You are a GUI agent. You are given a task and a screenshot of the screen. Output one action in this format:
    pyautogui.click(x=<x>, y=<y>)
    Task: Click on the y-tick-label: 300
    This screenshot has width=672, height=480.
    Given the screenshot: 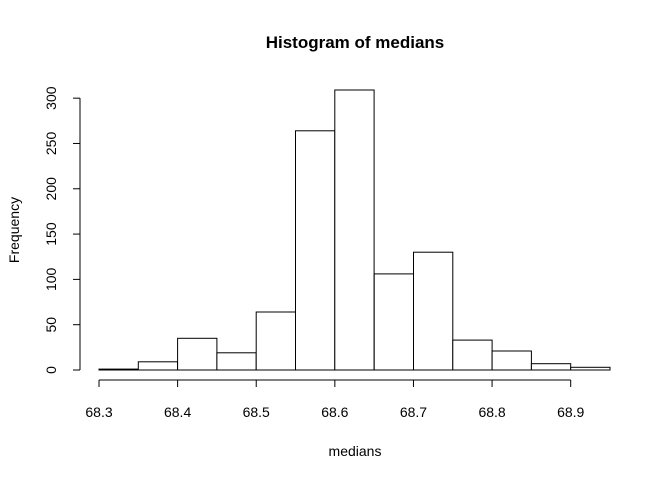 What is the action you would take?
    pyautogui.click(x=51, y=98)
    